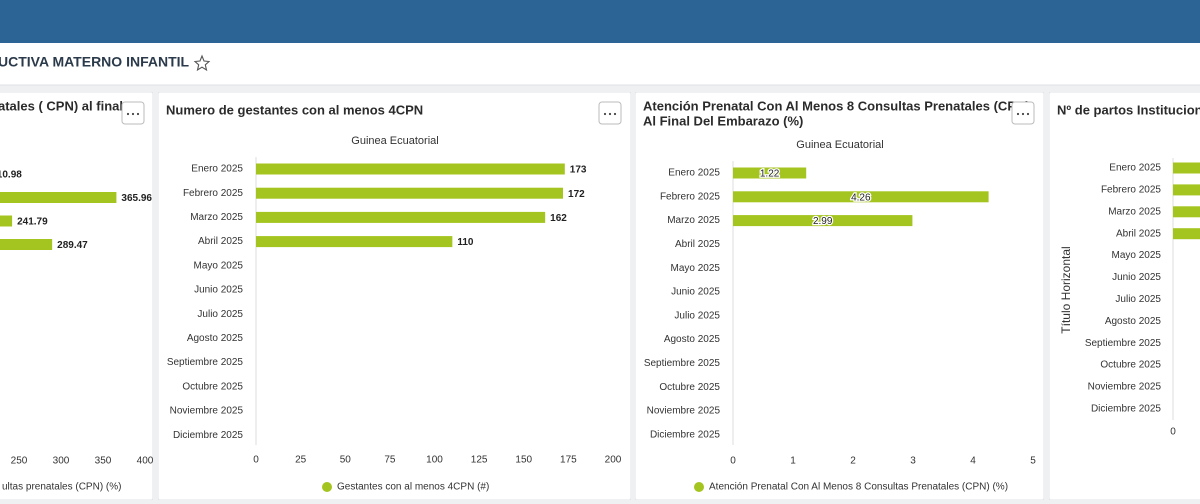 The image size is (1200, 504). Describe the element at coordinates (434, 460) in the screenshot. I see `x-tick-label: 100` at that location.